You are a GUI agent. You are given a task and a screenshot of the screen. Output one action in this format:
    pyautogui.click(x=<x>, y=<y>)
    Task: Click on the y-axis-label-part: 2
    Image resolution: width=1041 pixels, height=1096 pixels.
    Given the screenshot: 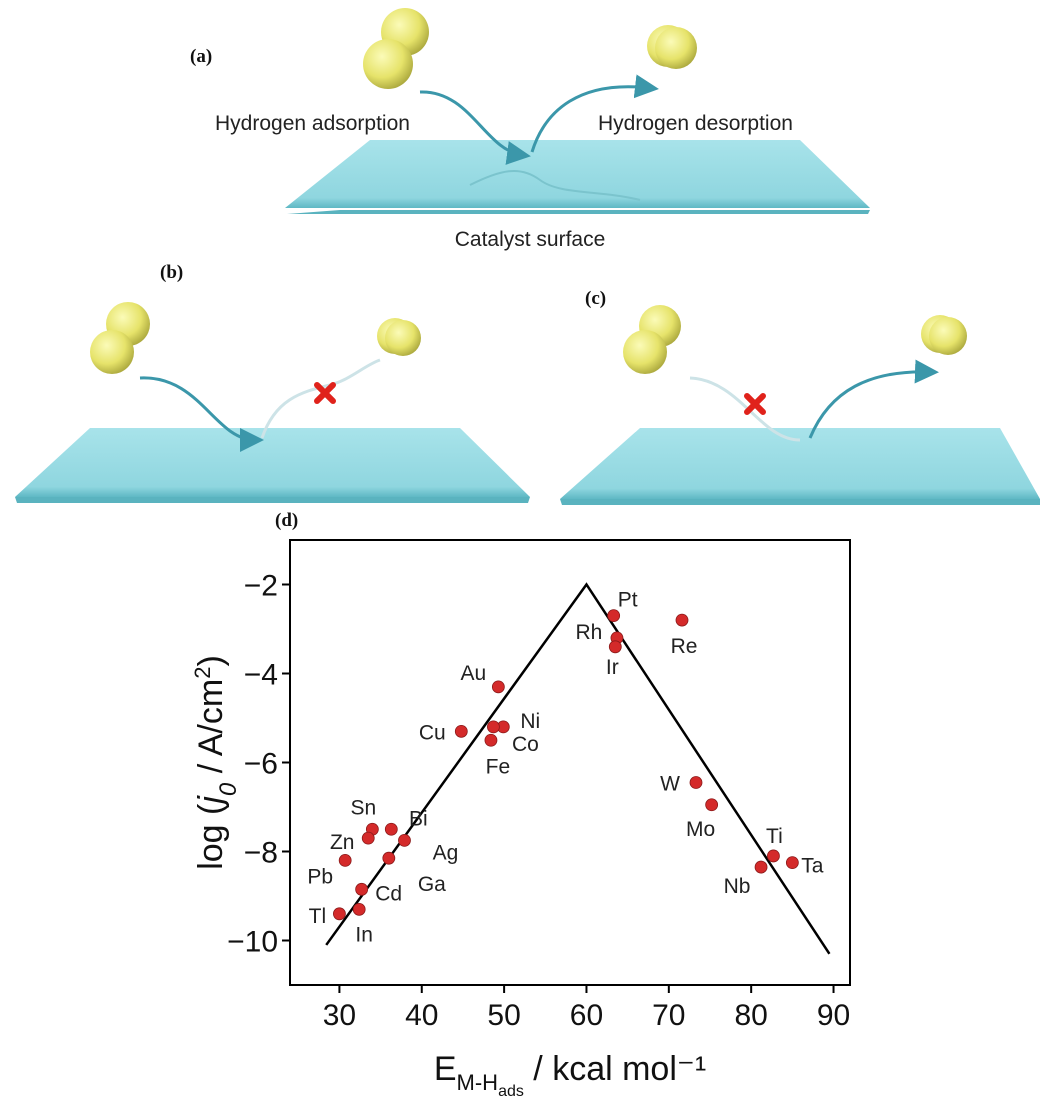 What is the action you would take?
    pyautogui.click(x=202, y=673)
    